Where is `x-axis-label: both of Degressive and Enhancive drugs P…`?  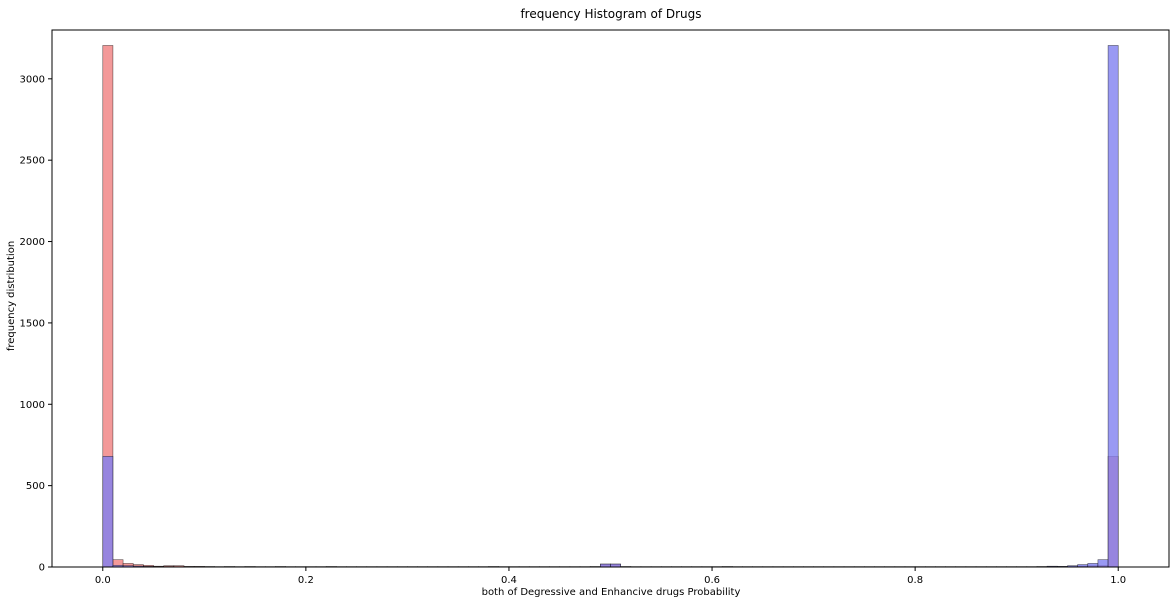
x-axis-label: both of Degressive and Enhancive drugs P… is located at coordinates (611, 592).